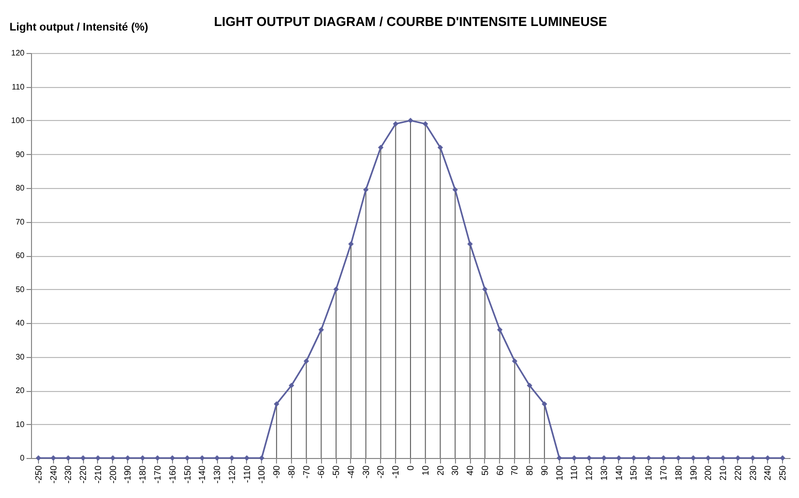 The width and height of the screenshot is (799, 498). What do you see at coordinates (365, 472) in the screenshot?
I see `x-tick-label: -30` at bounding box center [365, 472].